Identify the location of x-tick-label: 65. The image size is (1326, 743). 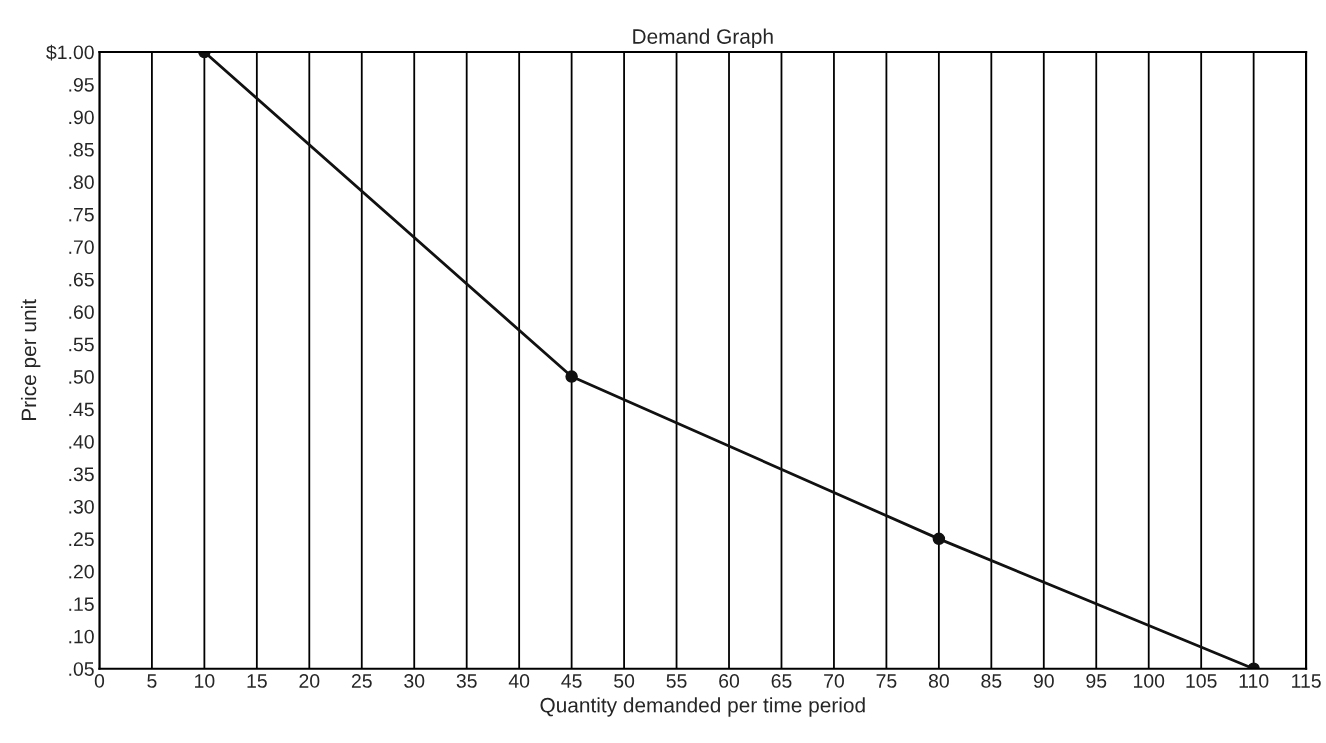
(781, 681).